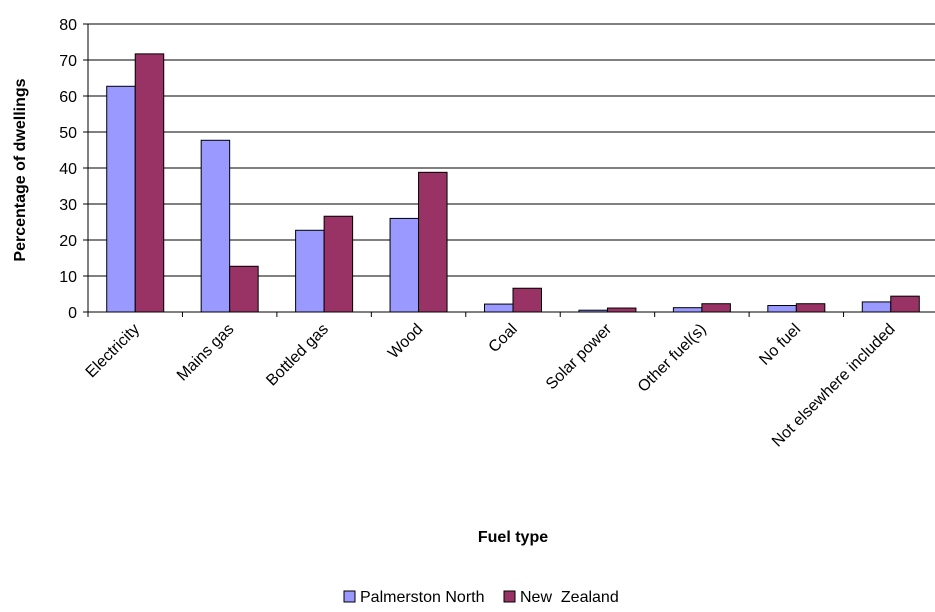 Image resolution: width=935 pixels, height=612 pixels. I want to click on x-tick-label: Coal, so click(503, 338).